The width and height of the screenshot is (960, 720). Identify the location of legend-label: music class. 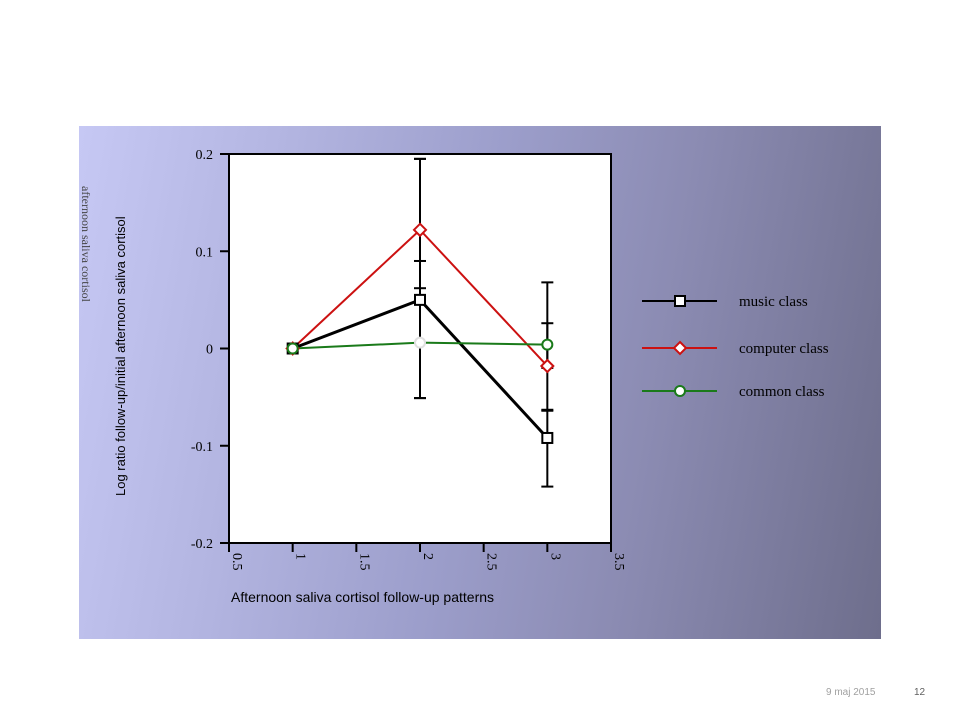
(773, 302).